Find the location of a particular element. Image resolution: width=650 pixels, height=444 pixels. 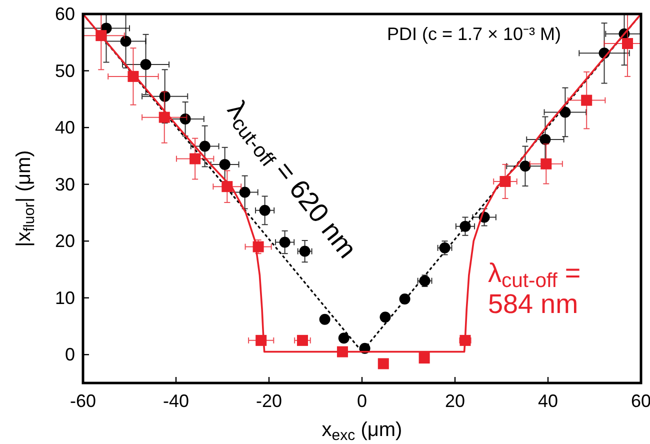

y-tick-label: 60 is located at coordinates (64, 14).